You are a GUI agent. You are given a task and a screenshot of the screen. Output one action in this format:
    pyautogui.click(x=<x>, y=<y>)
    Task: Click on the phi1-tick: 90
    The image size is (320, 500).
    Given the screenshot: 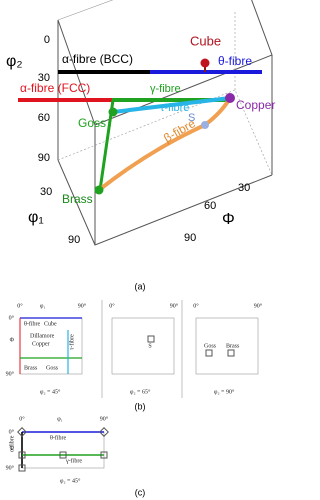 What is the action you would take?
    pyautogui.click(x=74, y=240)
    